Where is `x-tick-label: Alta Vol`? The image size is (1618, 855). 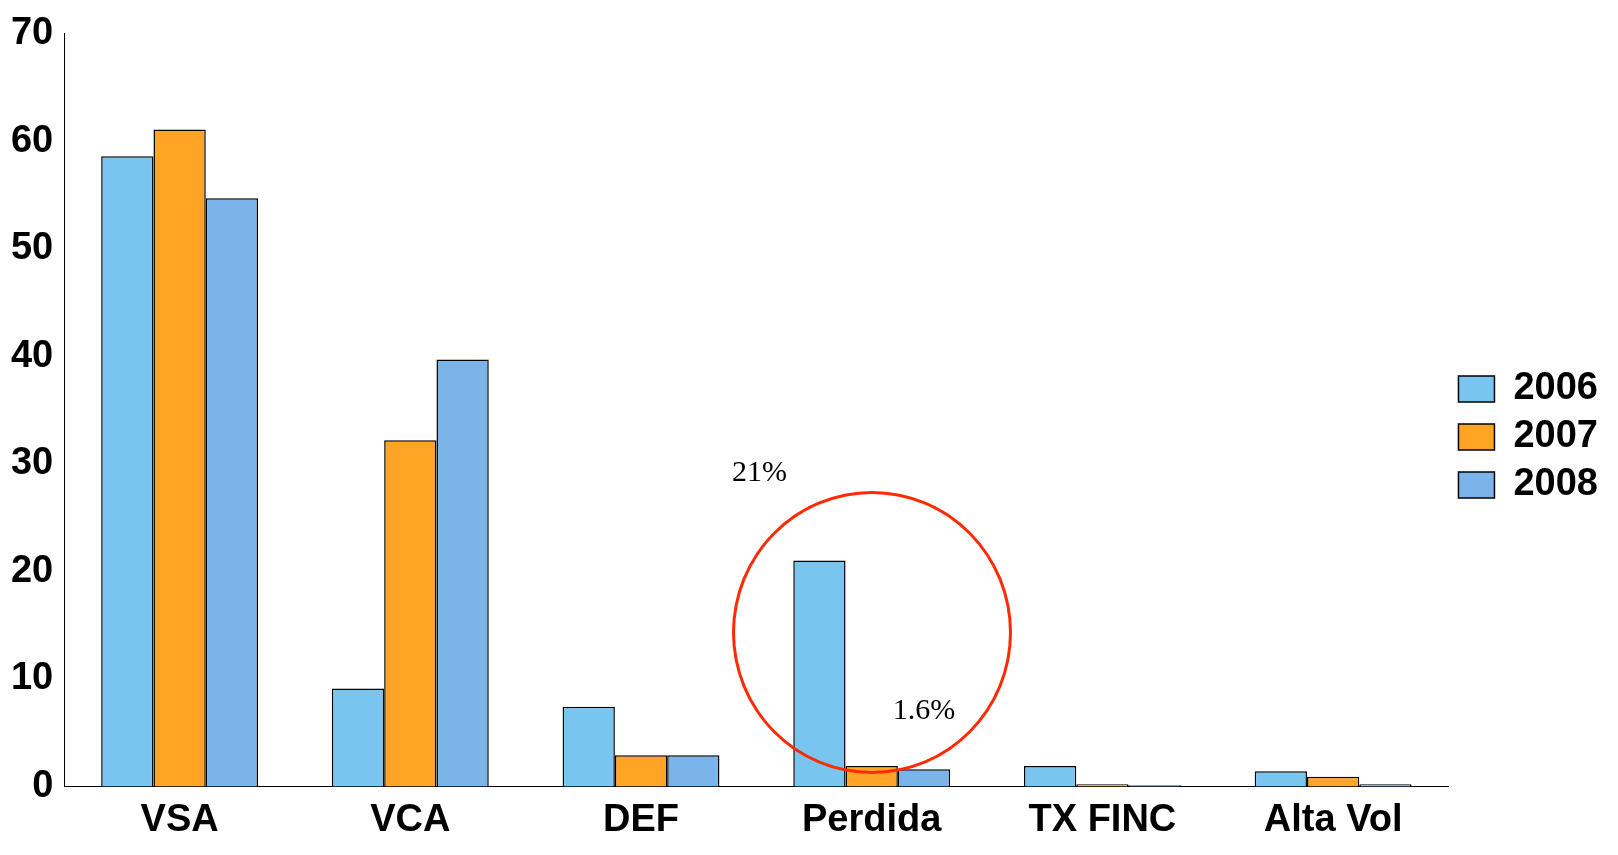
x-tick-label: Alta Vol is located at coordinates (1333, 817).